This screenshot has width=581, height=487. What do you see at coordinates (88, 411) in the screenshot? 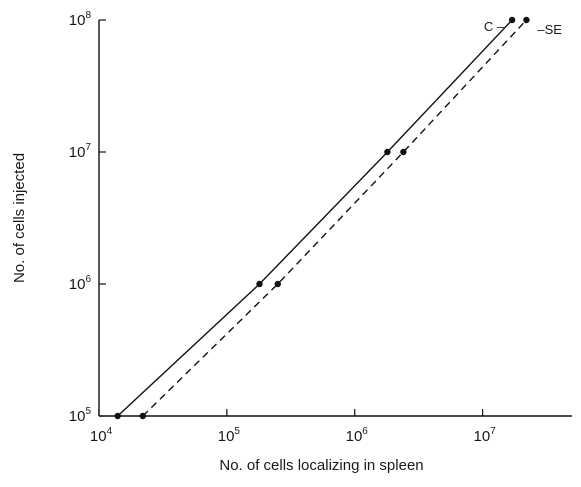
I see `y-tick-exponent: 5` at bounding box center [88, 411].